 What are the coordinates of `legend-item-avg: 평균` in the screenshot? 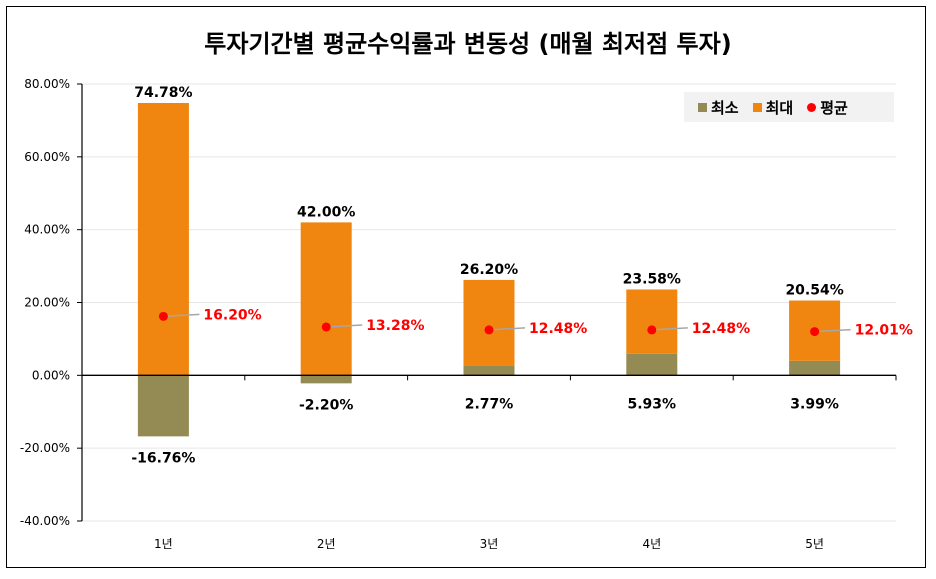 It's located at (827, 107).